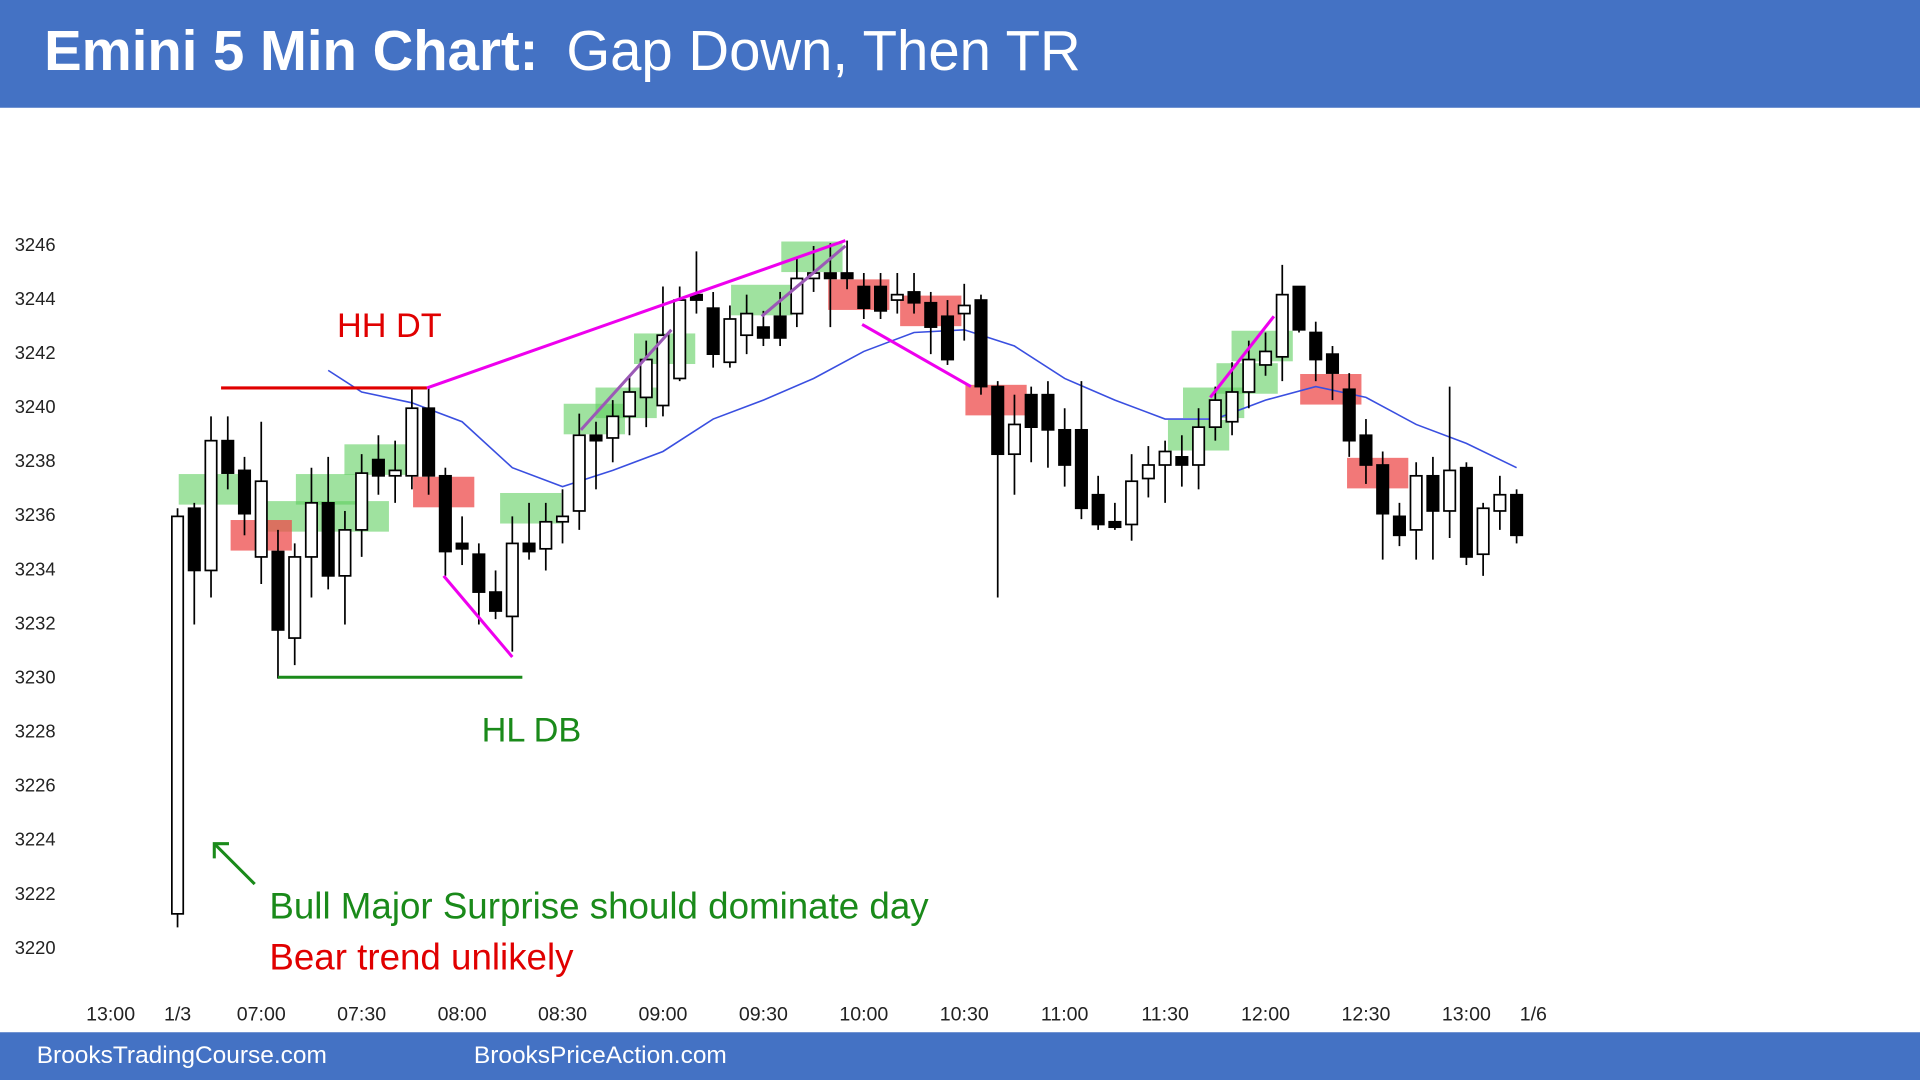 Image resolution: width=1920 pixels, height=1080 pixels. What do you see at coordinates (1165, 1014) in the screenshot?
I see `x-tick-label: 11:30` at bounding box center [1165, 1014].